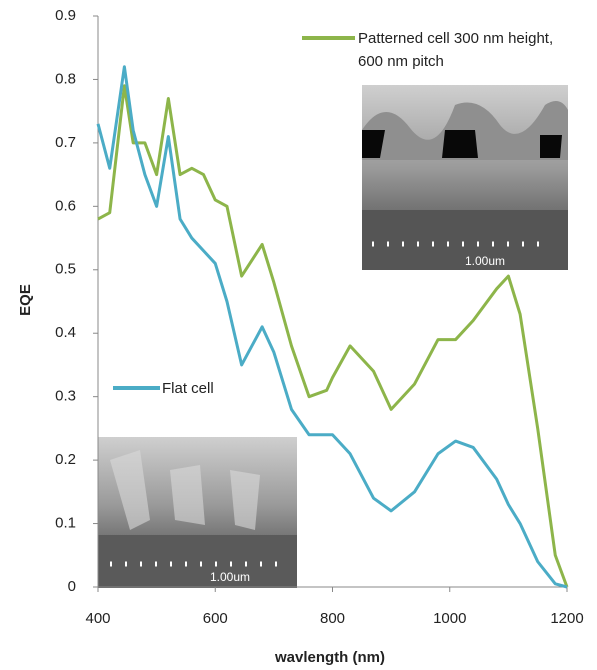  Describe the element at coordinates (65, 332) in the screenshot. I see `y-tick-label: 0.4` at that location.